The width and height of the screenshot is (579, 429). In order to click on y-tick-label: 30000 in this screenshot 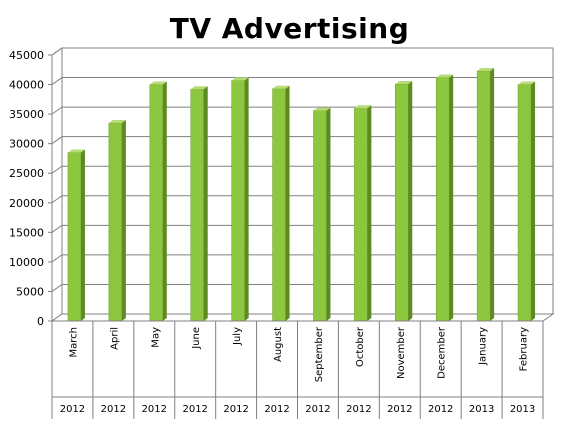, I will do `click(26, 144)`.